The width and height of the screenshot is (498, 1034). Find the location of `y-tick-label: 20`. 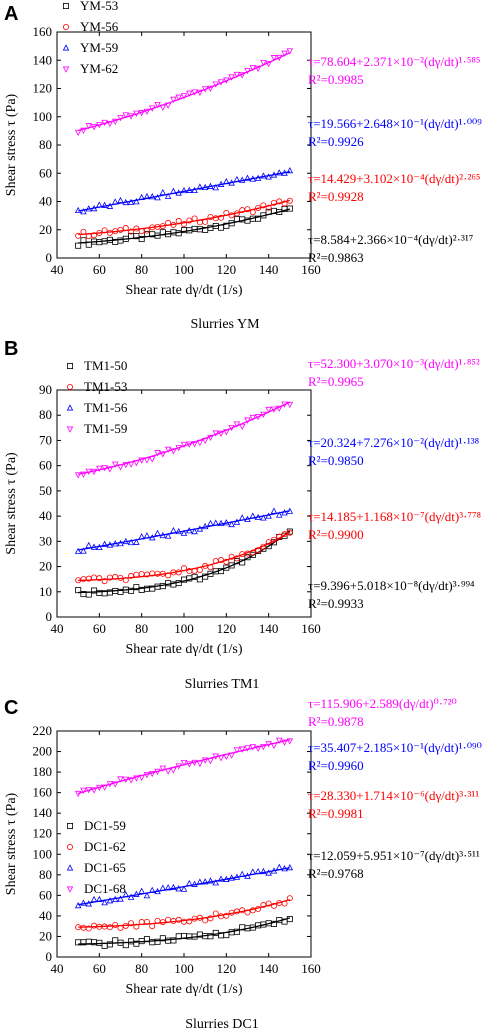

y-tick-label: 20 is located at coordinates (45, 935).